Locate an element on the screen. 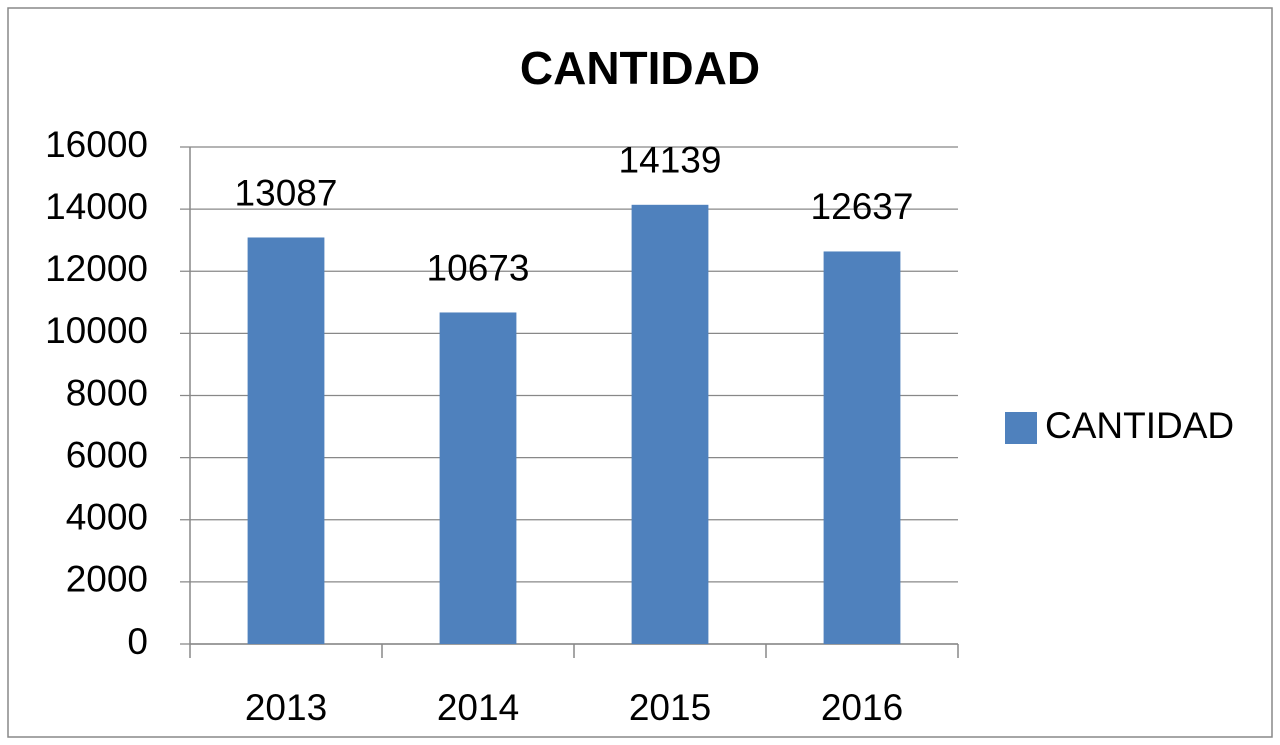 The image size is (1280, 745). data-label: 14139 is located at coordinates (670, 160).